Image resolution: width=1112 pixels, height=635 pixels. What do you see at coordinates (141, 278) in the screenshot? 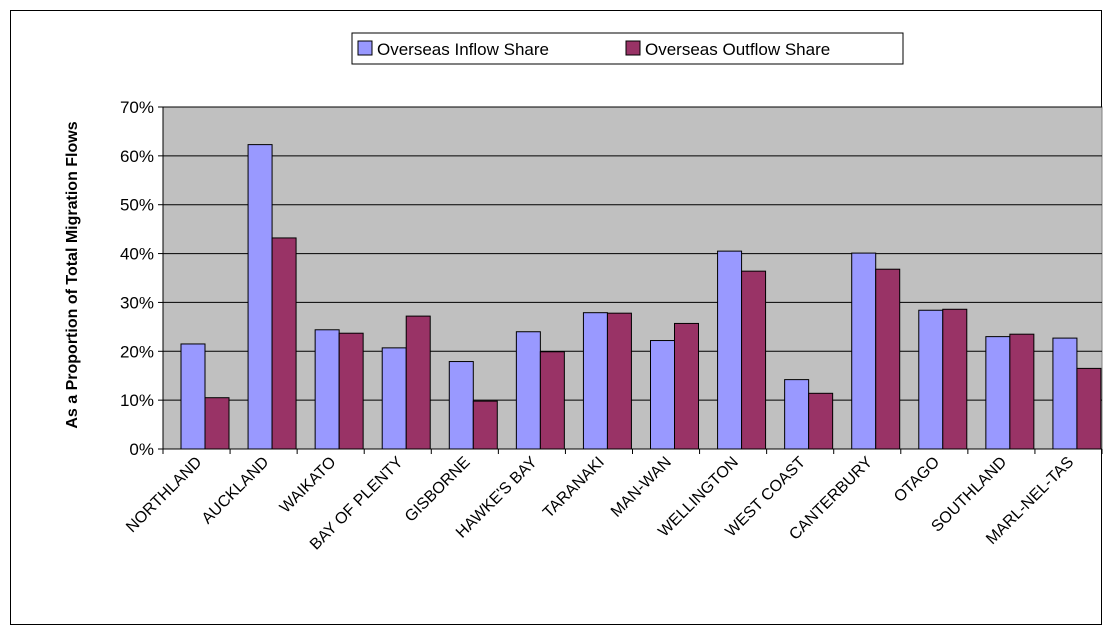
I see `y-axis-ticks: 0% 10% 20% 30% 40% 50% 60% 70%` at bounding box center [141, 278].